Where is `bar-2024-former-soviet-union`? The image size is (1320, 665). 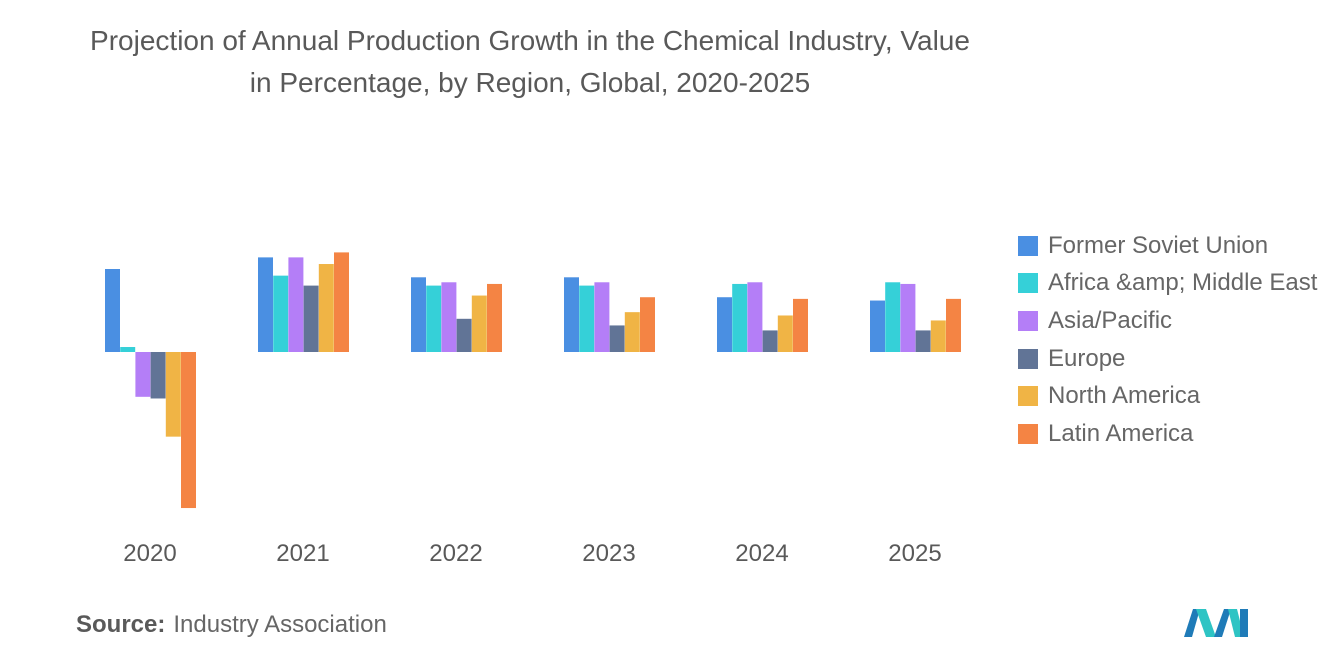
bar-2024-former-soviet-union is located at coordinates (724, 324).